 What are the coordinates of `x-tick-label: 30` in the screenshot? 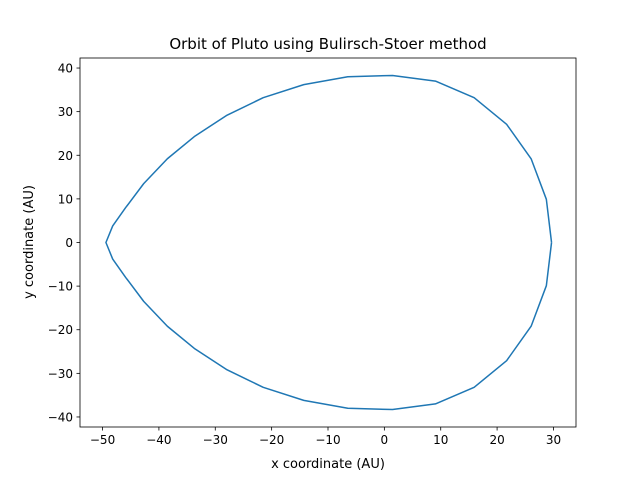 It's located at (553, 440).